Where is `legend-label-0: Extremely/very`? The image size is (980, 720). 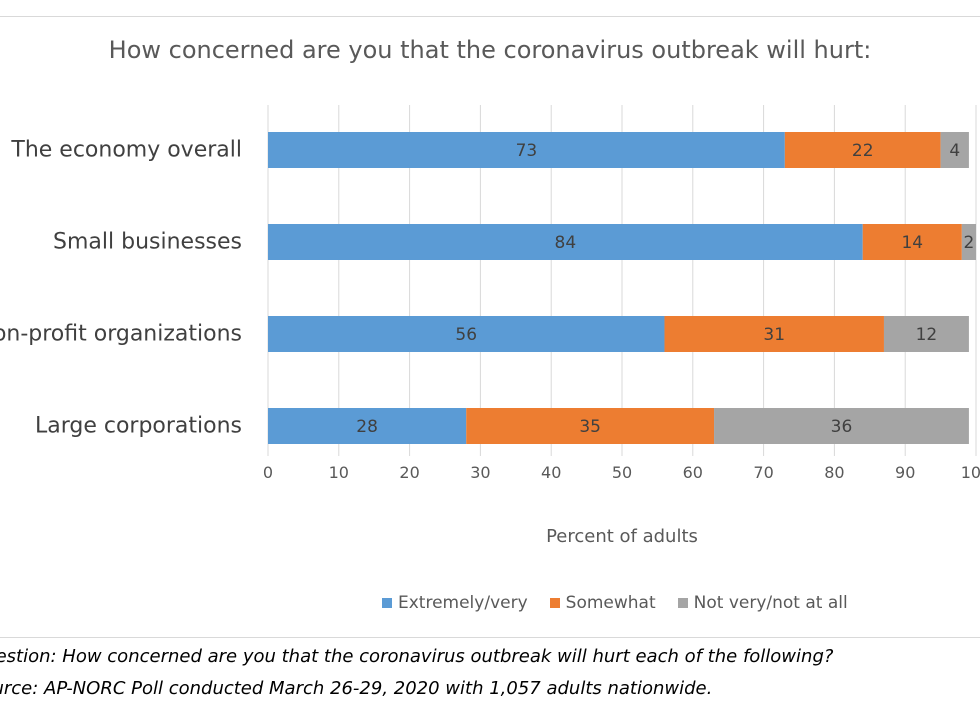
legend-label-0: Extremely/very is located at coordinates (463, 603).